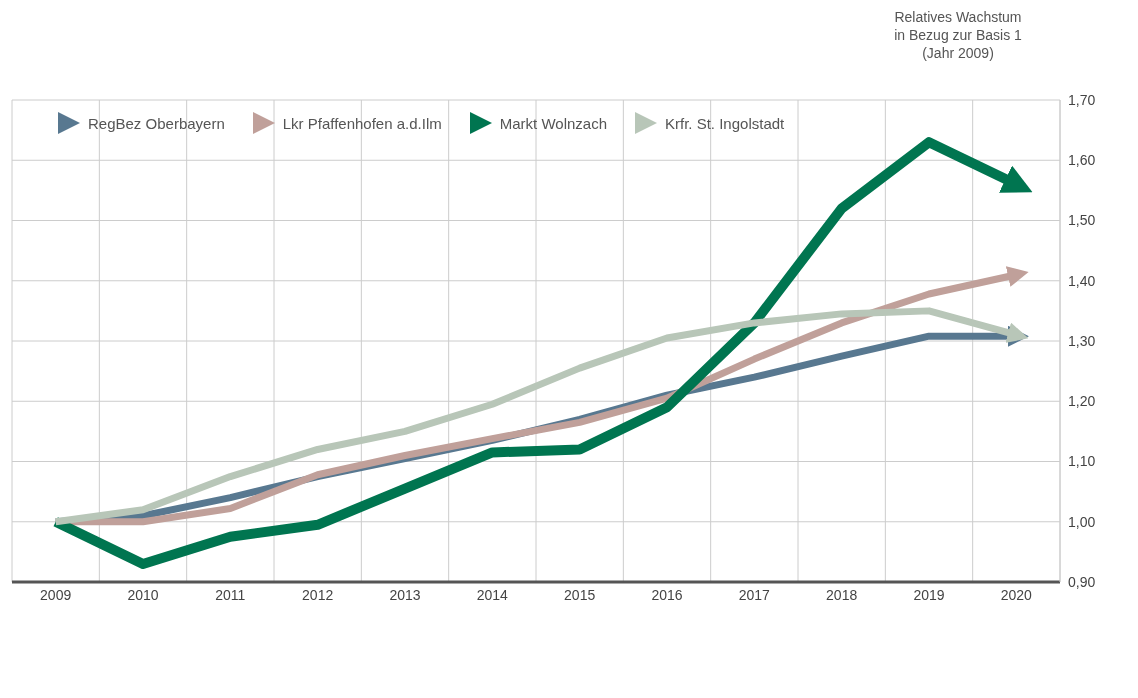 This screenshot has height=698, width=1138. Describe the element at coordinates (362, 123) in the screenshot. I see `legend-label: Lkr Pfaffenhofen a.d.Ilm` at that location.